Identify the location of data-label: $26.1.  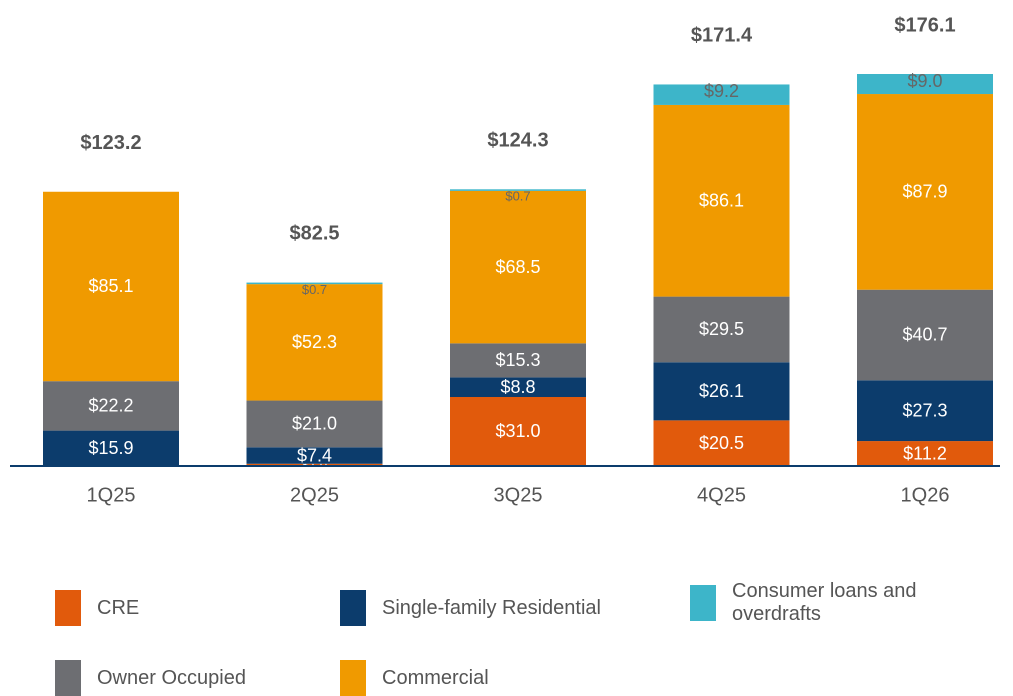
(721, 391).